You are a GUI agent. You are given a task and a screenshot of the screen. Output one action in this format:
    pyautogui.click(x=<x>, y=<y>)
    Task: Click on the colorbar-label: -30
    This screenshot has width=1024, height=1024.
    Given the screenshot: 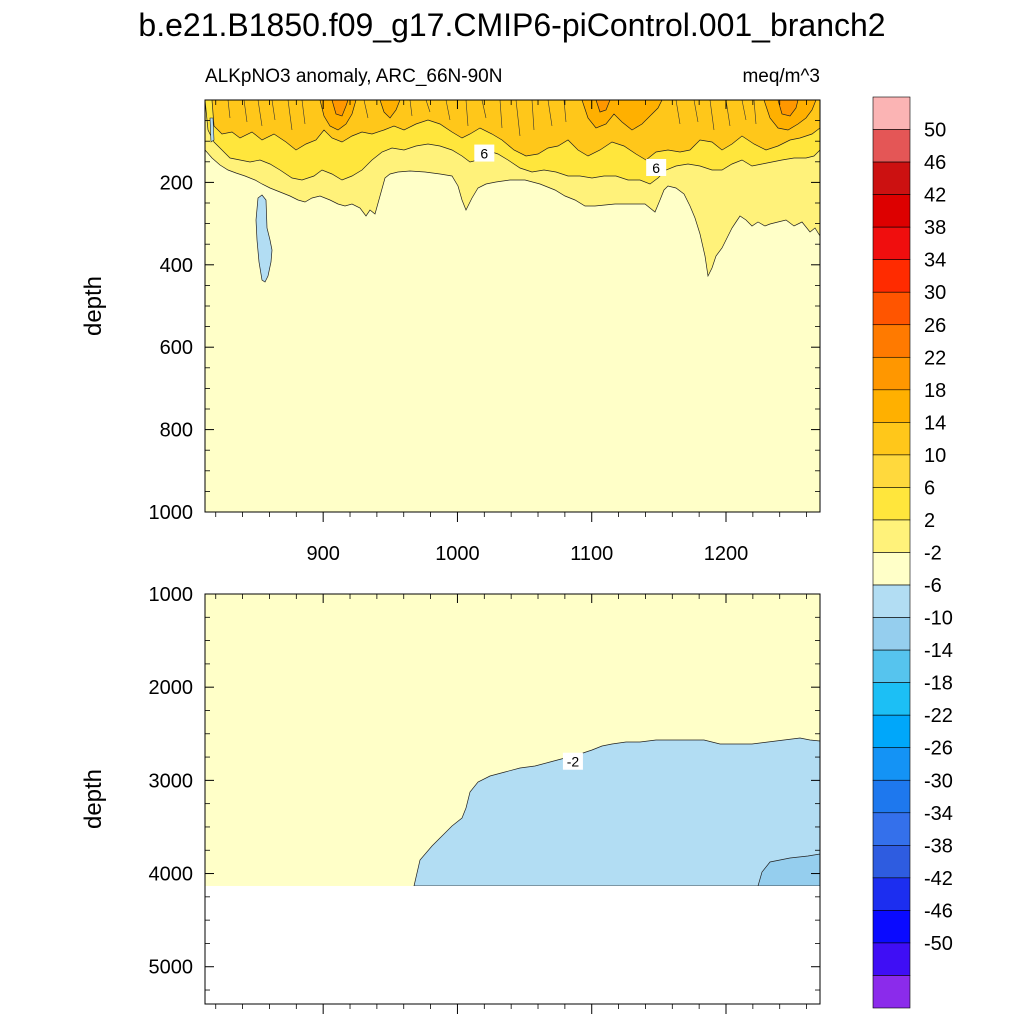 What is the action you would take?
    pyautogui.click(x=938, y=781)
    